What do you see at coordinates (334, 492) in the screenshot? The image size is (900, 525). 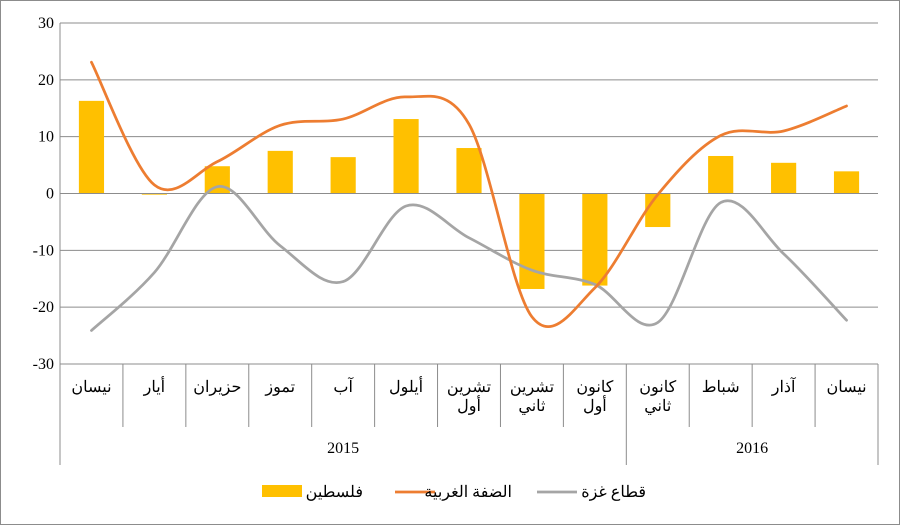 I see `legend-label: فلسطين` at bounding box center [334, 492].